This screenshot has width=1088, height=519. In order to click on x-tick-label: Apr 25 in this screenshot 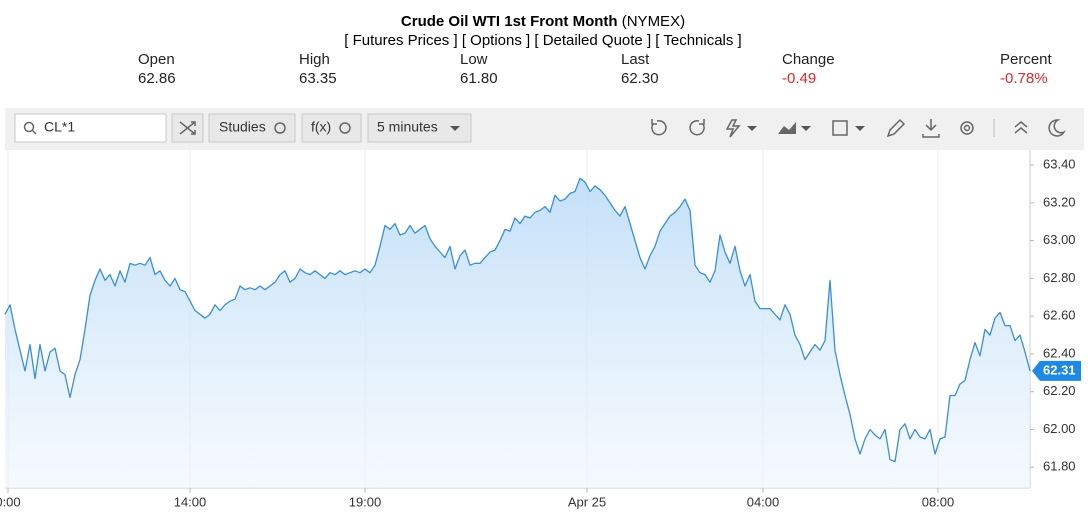, I will do `click(587, 501)`.